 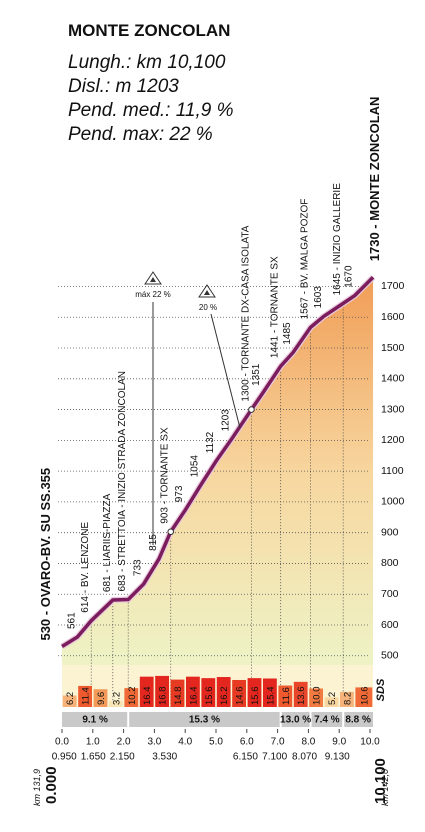 I want to click on point-label: 1645 - INIZIO GALLERIE, so click(x=337, y=239).